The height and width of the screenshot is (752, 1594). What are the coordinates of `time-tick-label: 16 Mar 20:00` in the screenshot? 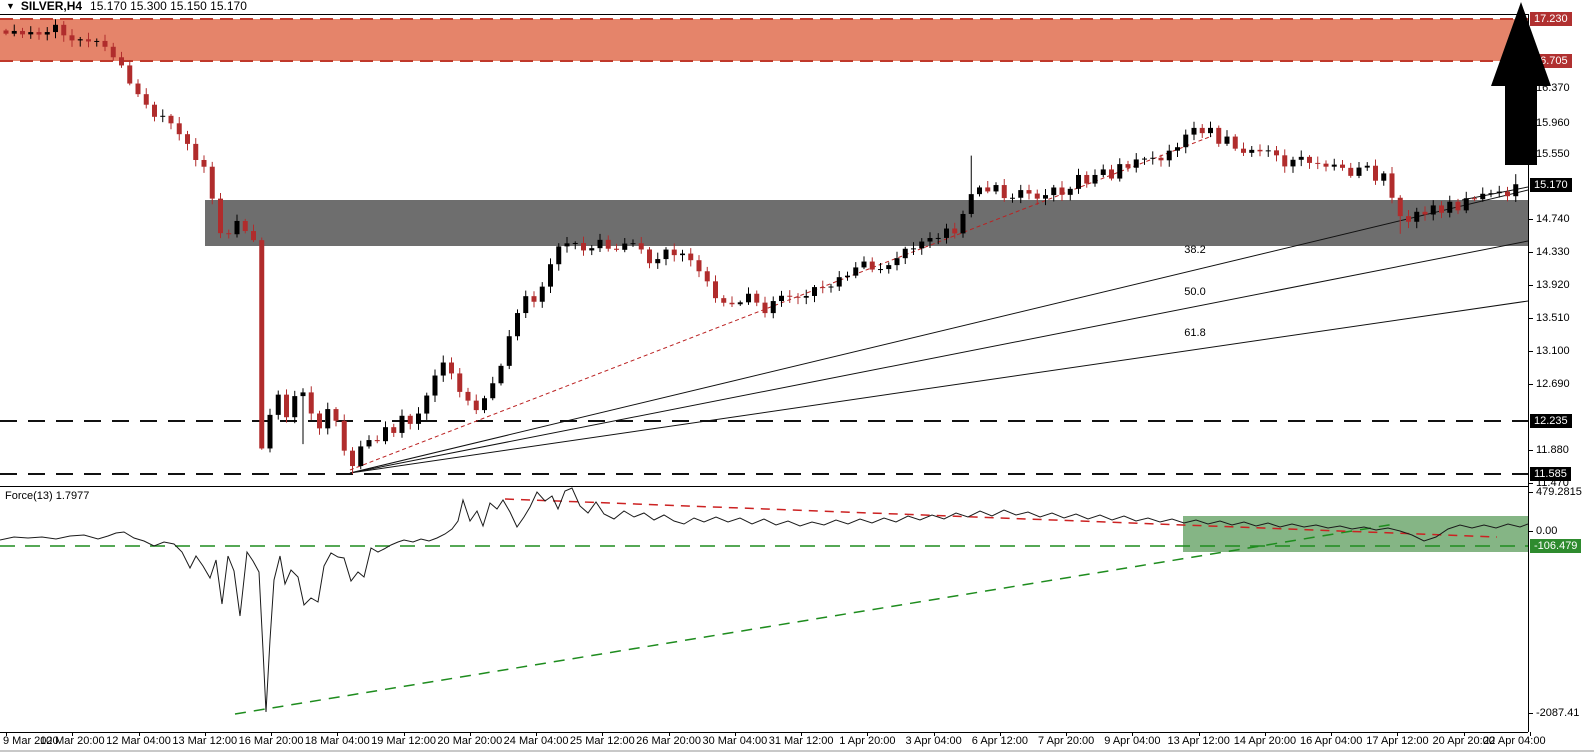 It's located at (271, 741).